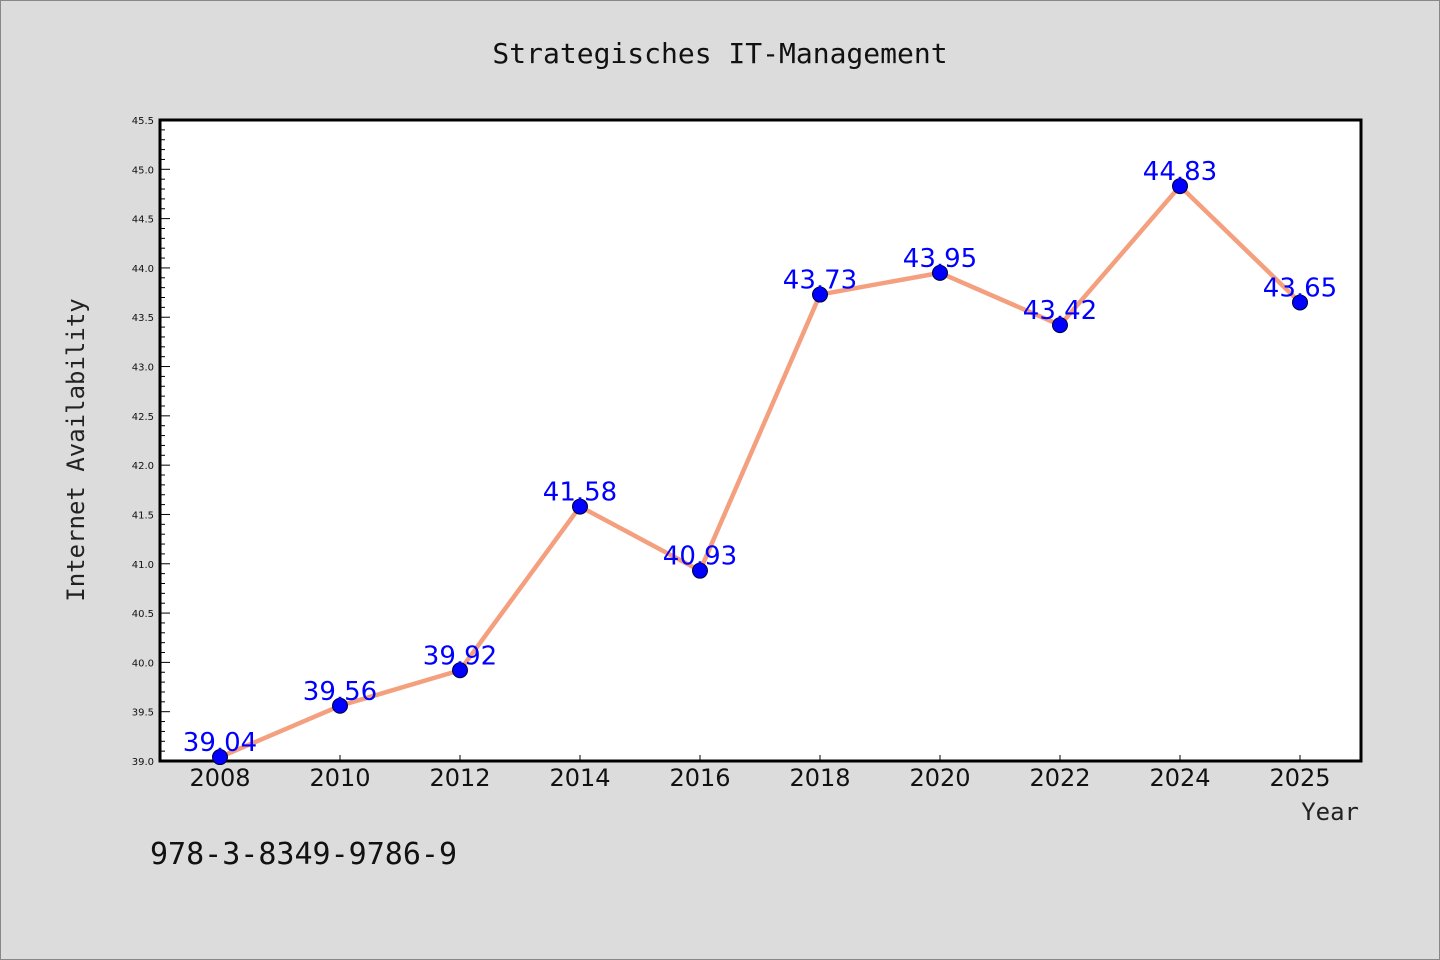 This screenshot has height=960, width=1440. I want to click on x-tick-label: 2020, so click(939, 778).